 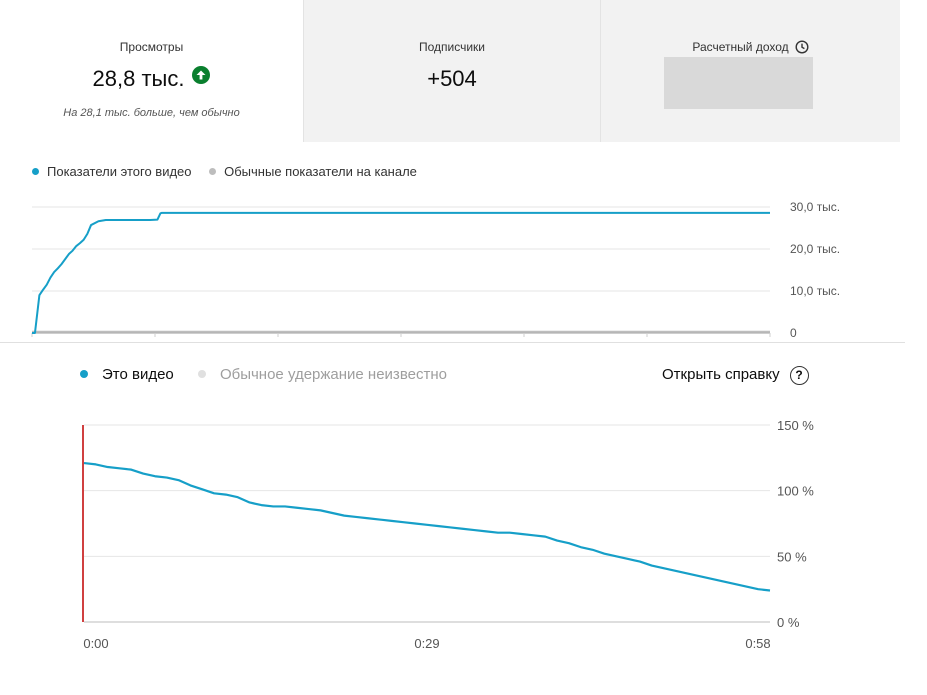 I want to click on views-comparison-note: На 28,1 тыс. больше, чем обычно, so click(x=151, y=113).